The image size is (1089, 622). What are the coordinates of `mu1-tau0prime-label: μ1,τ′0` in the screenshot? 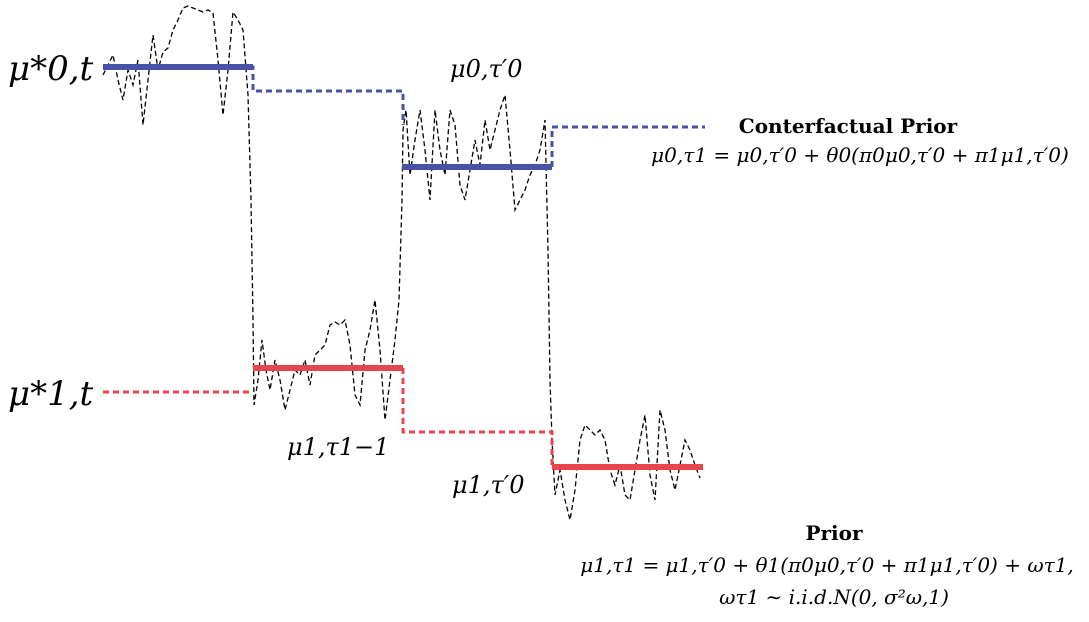 It's located at (488, 485).